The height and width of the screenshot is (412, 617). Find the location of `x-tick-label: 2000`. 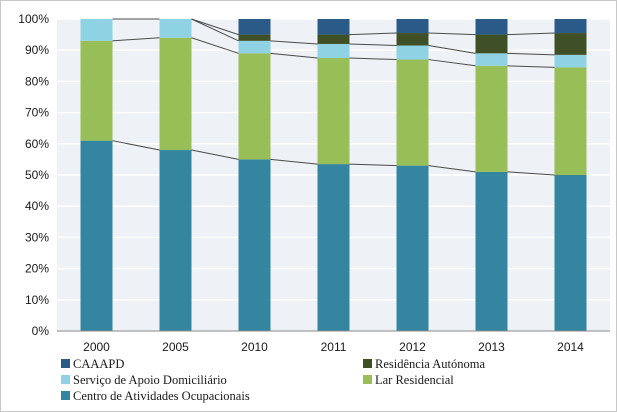

x-tick-label: 2000 is located at coordinates (96, 347).